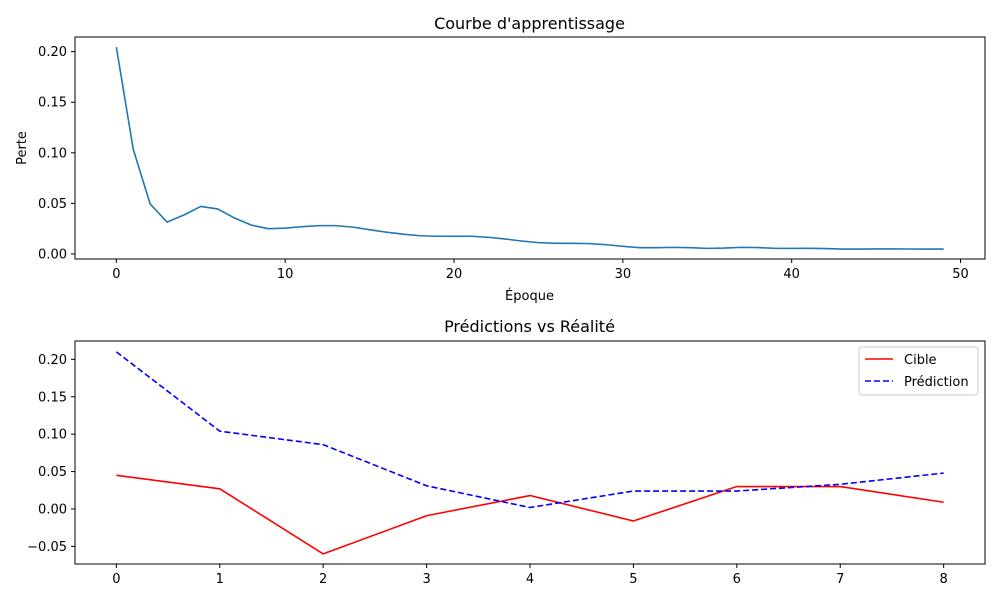 Image resolution: width=1000 pixels, height=600 pixels. I want to click on chart-1-x-tick-label: 10, so click(285, 274).